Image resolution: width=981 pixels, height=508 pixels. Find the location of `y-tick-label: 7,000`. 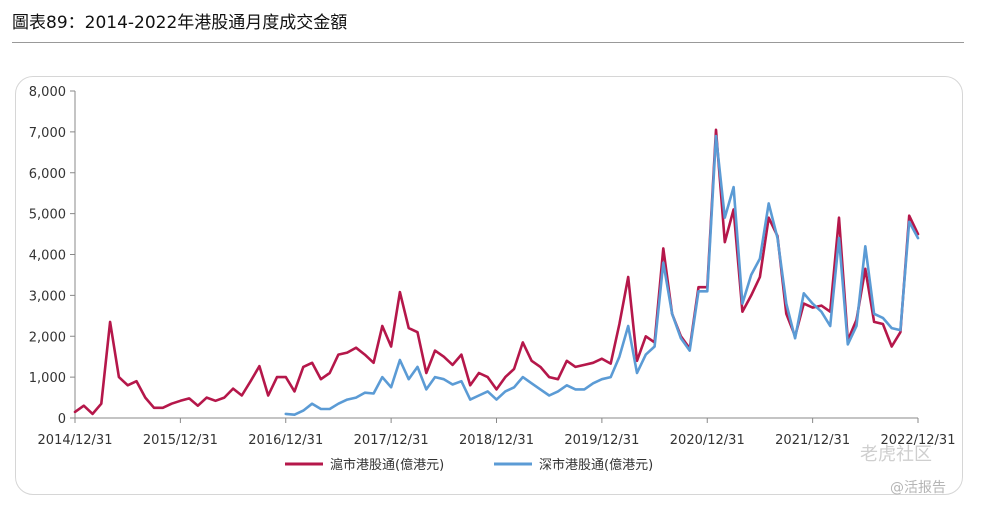

y-tick-label: 7,000 is located at coordinates (47, 133).